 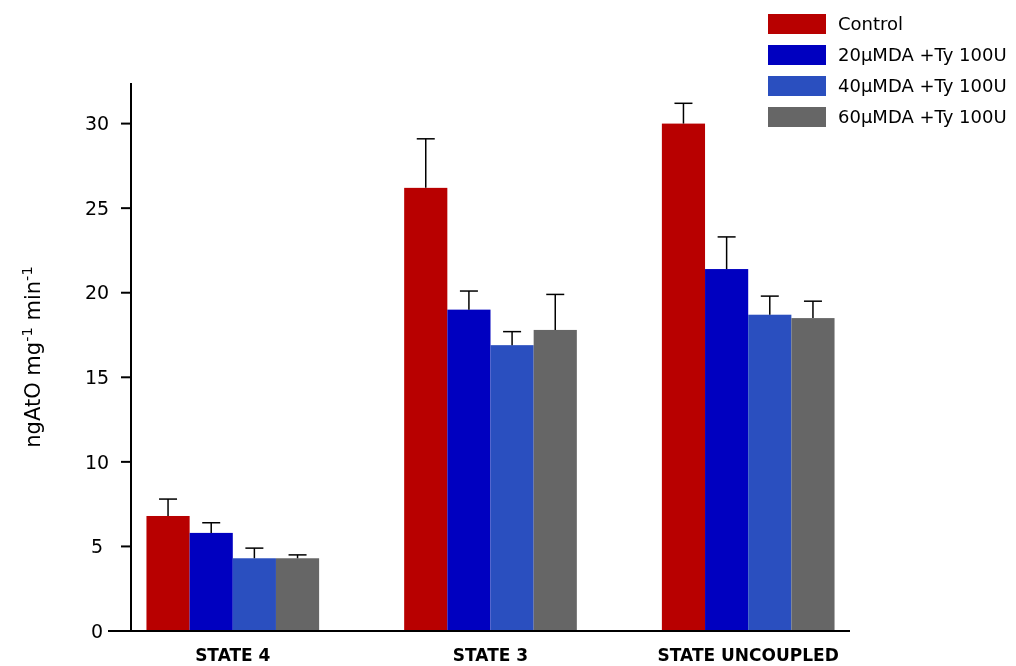 What do you see at coordinates (97, 123) in the screenshot?
I see `y-tick-label: 30` at bounding box center [97, 123].